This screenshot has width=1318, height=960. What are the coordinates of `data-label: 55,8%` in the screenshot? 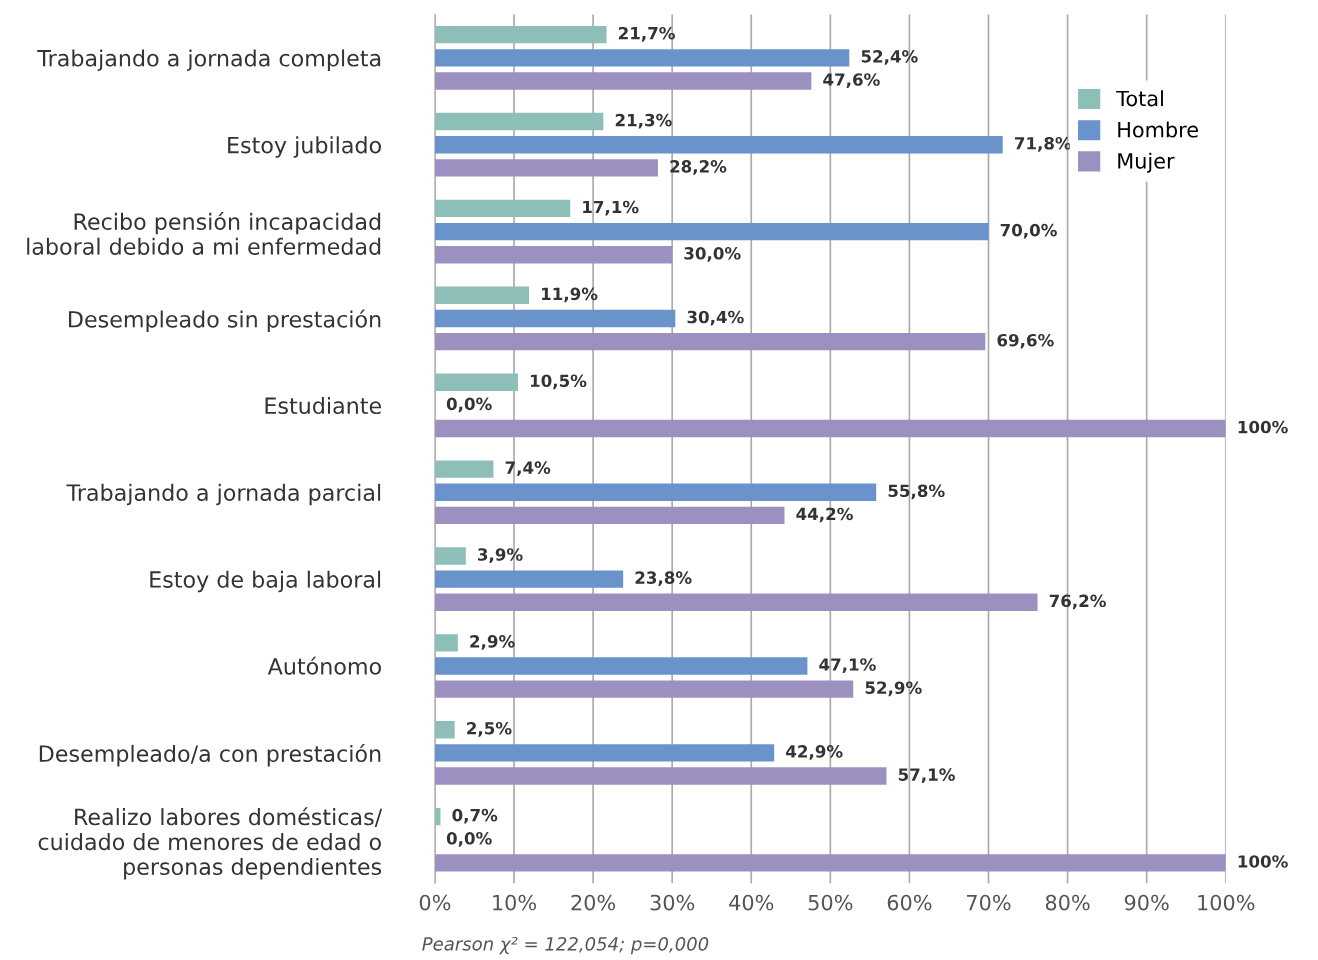 It's located at (916, 492).